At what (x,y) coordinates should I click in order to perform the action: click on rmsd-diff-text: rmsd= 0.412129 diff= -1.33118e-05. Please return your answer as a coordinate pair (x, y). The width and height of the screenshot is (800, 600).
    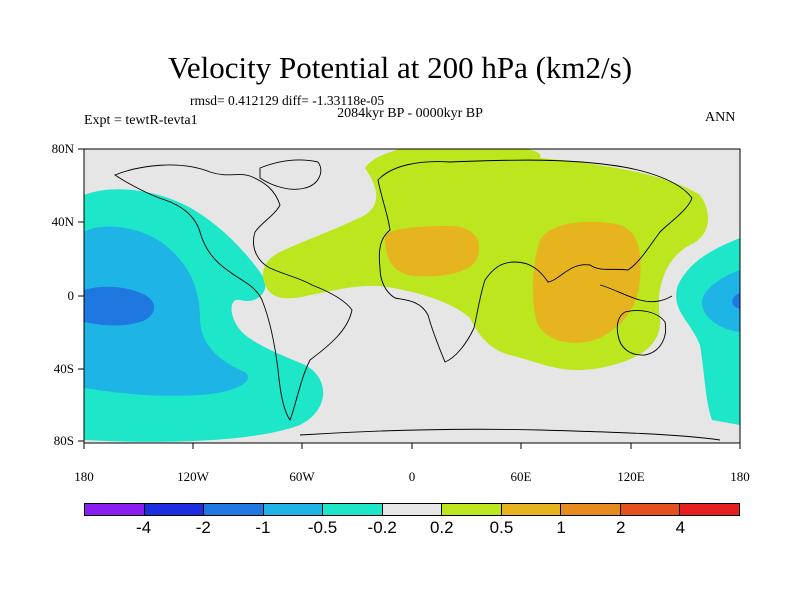
    Looking at the image, I should click on (287, 100).